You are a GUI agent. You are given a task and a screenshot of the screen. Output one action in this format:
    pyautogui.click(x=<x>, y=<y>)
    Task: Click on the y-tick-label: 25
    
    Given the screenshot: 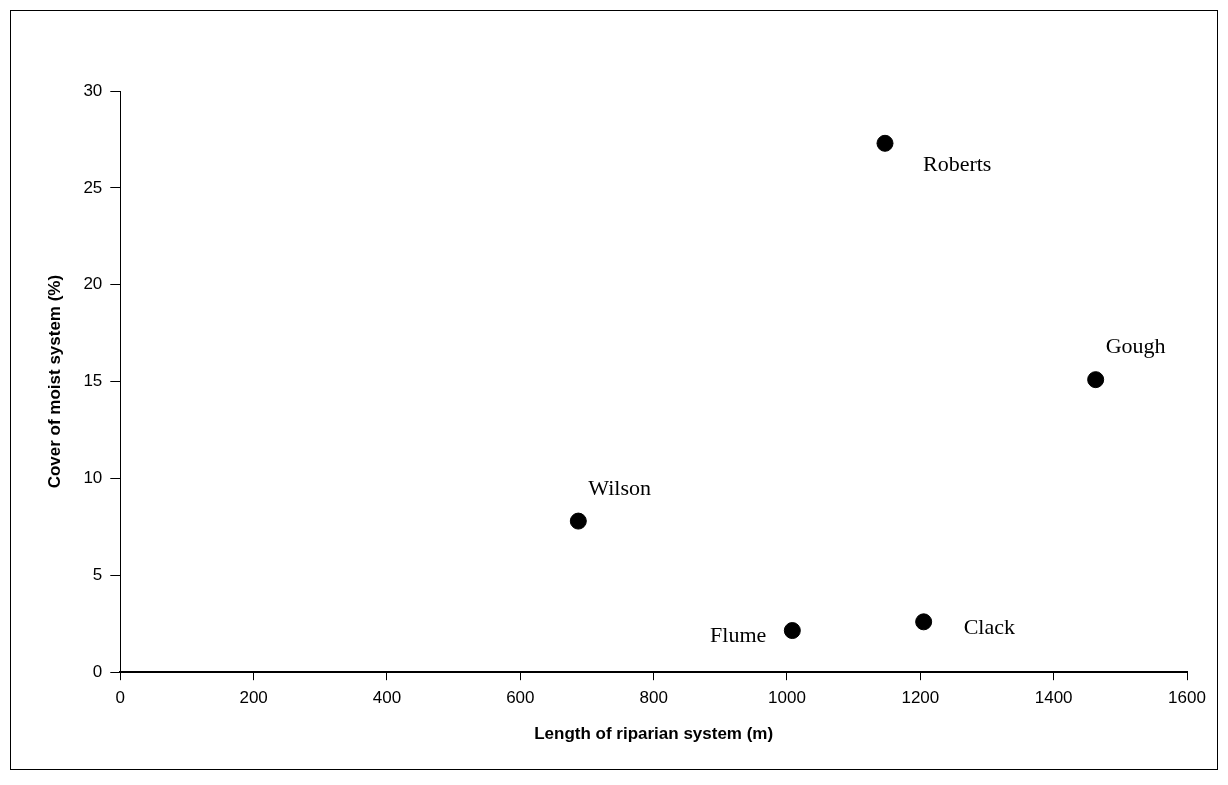 What is the action you would take?
    pyautogui.click(x=93, y=187)
    